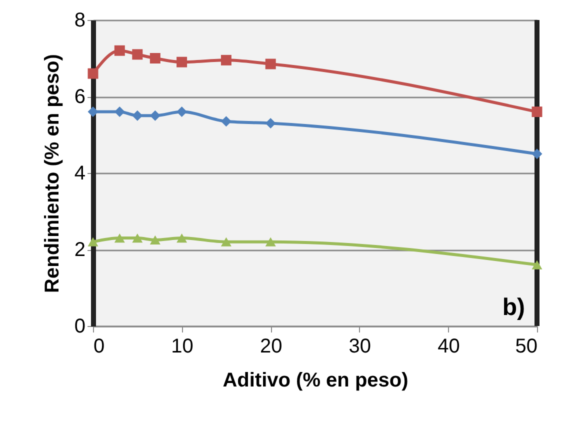 The width and height of the screenshot is (566, 428). I want to click on y-tick-label: 0, so click(80, 327).